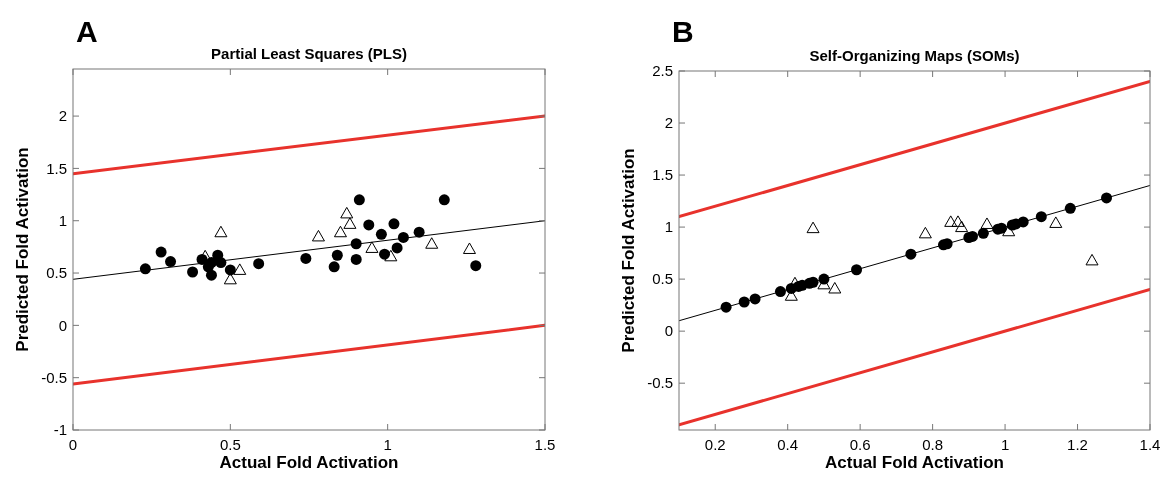 This screenshot has width=1170, height=481. Describe the element at coordinates (545, 444) in the screenshot. I see `x-tick-label: 1.5` at that location.